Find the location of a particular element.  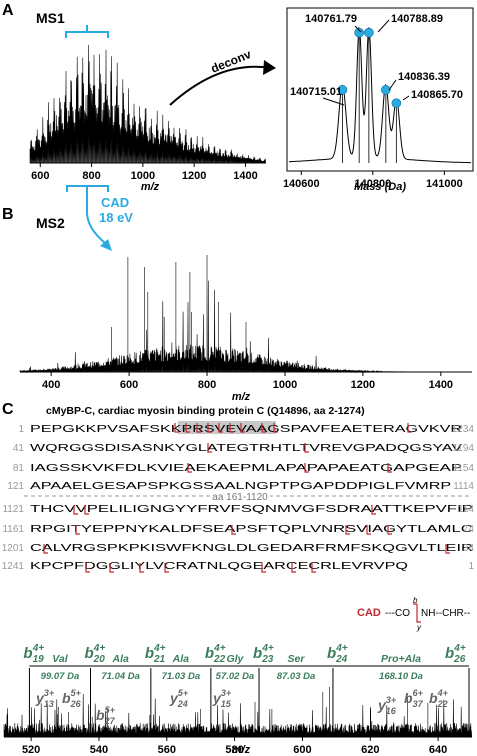

ms1-tick-label: 800 is located at coordinates (91, 176).